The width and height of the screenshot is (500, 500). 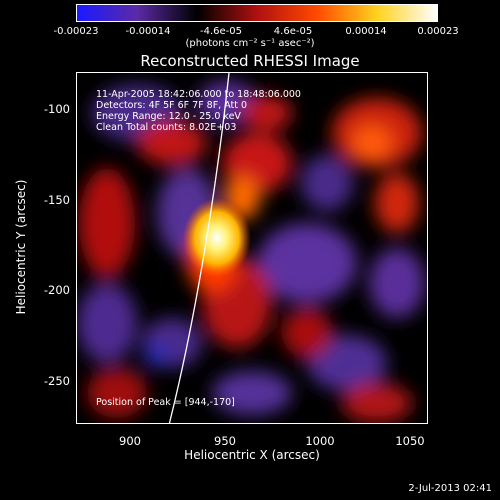 I want to click on colorbar, so click(x=257, y=13).